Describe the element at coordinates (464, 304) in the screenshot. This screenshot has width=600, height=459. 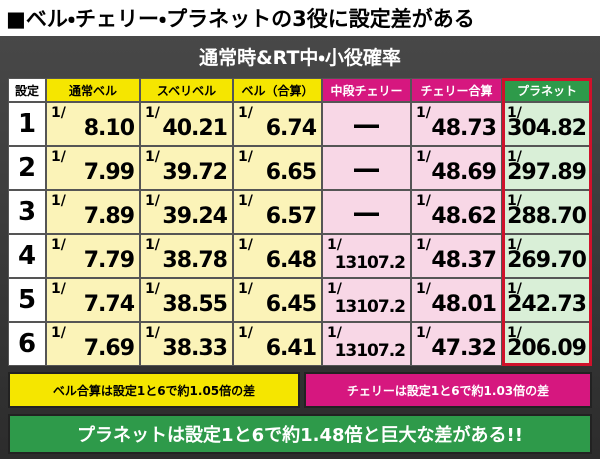
I see `probability-value: 48.01` at that location.